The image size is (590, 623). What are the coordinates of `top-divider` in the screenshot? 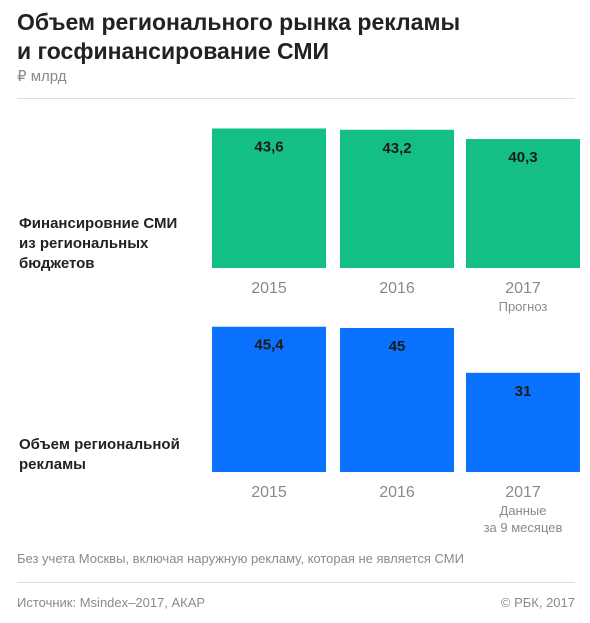 It's located at (296, 98).